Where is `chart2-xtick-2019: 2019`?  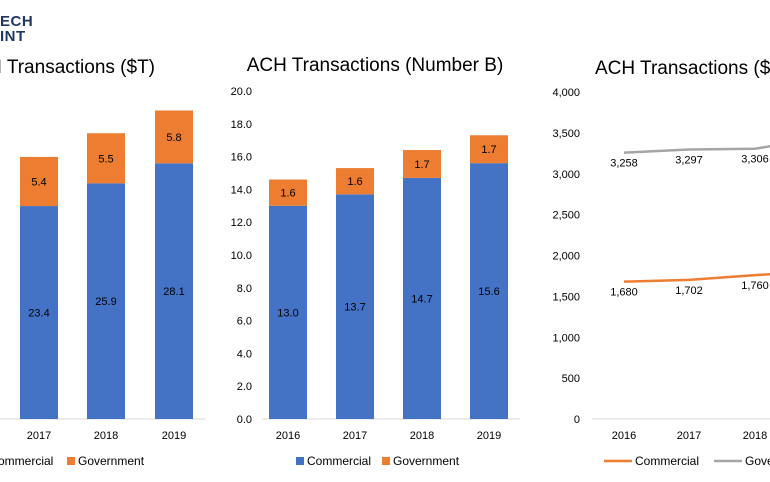
chart2-xtick-2019: 2019 is located at coordinates (489, 436).